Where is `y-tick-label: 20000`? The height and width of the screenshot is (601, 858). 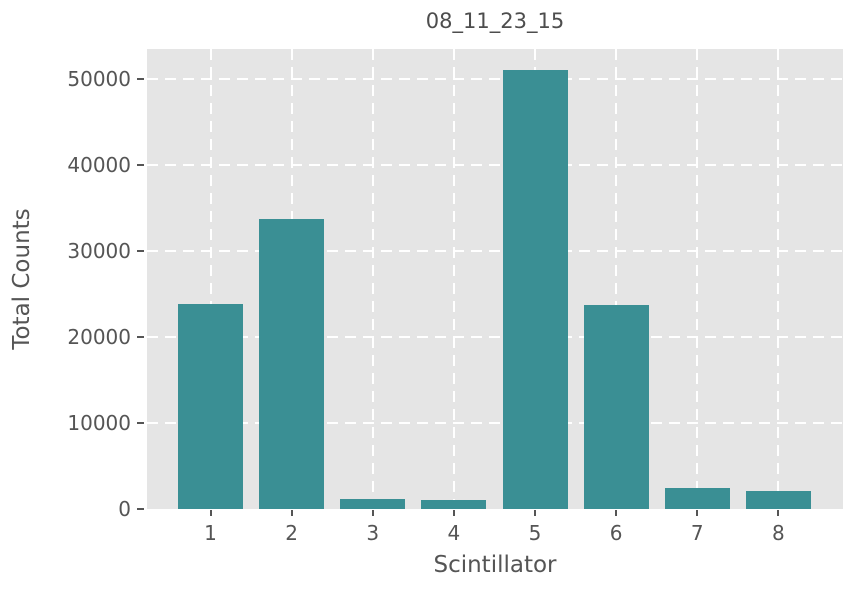 y-tick-label: 20000 is located at coordinates (99, 337).